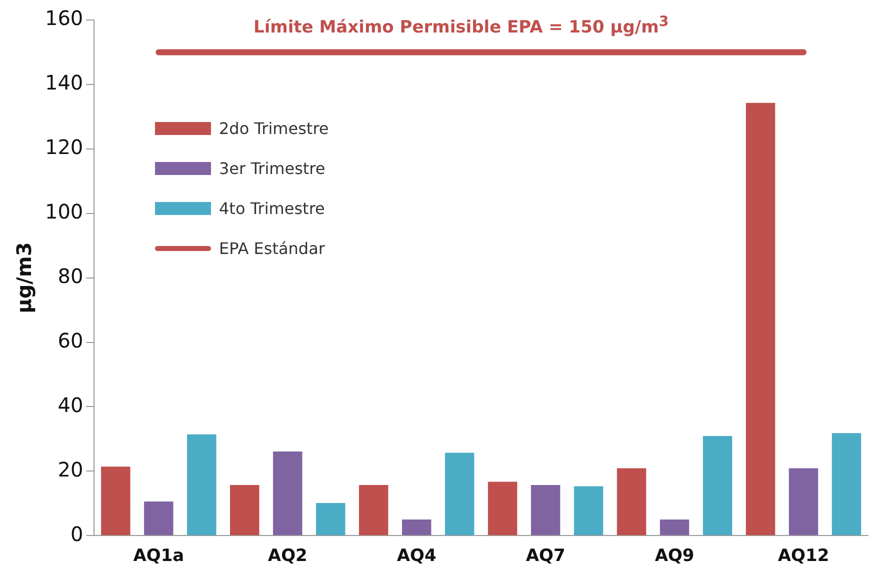 This screenshot has height=575, width=870. Describe the element at coordinates (77, 534) in the screenshot. I see `y-tick-label: 0` at that location.